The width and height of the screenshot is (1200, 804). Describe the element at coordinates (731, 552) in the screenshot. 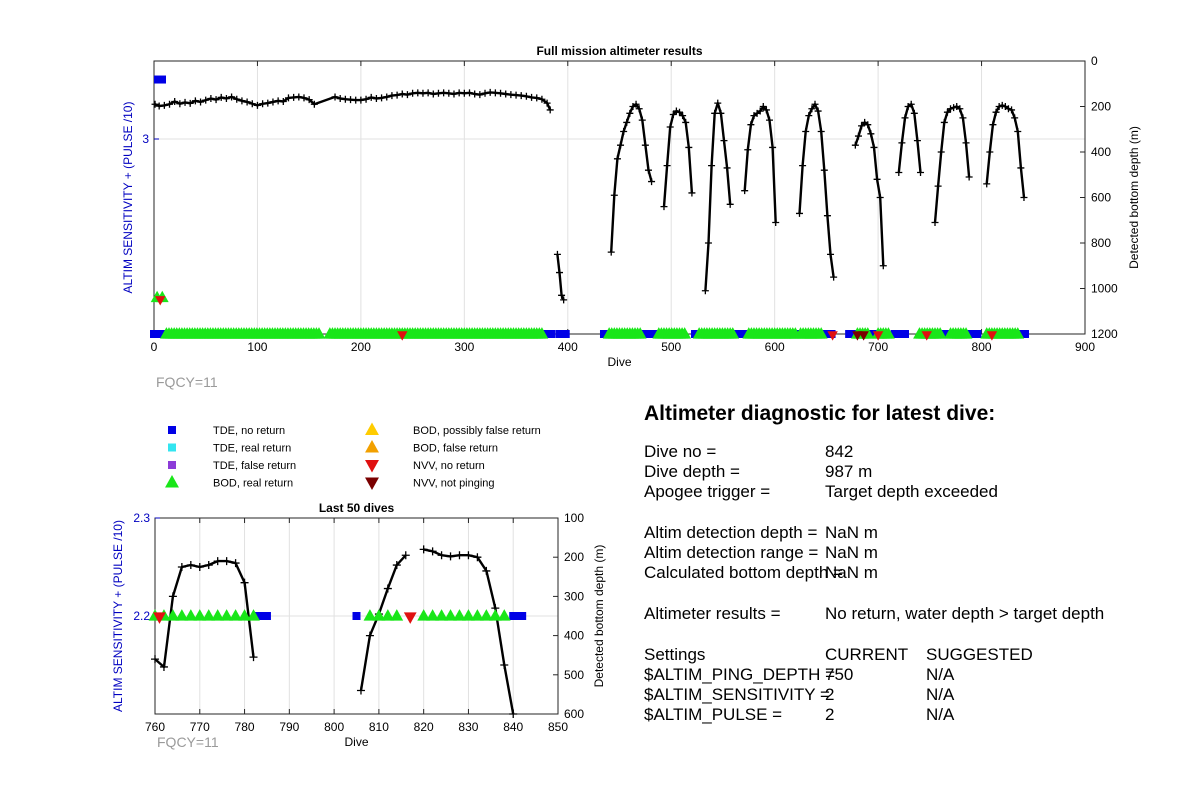

I see `diagnostic-key: Altim detection range =` at that location.